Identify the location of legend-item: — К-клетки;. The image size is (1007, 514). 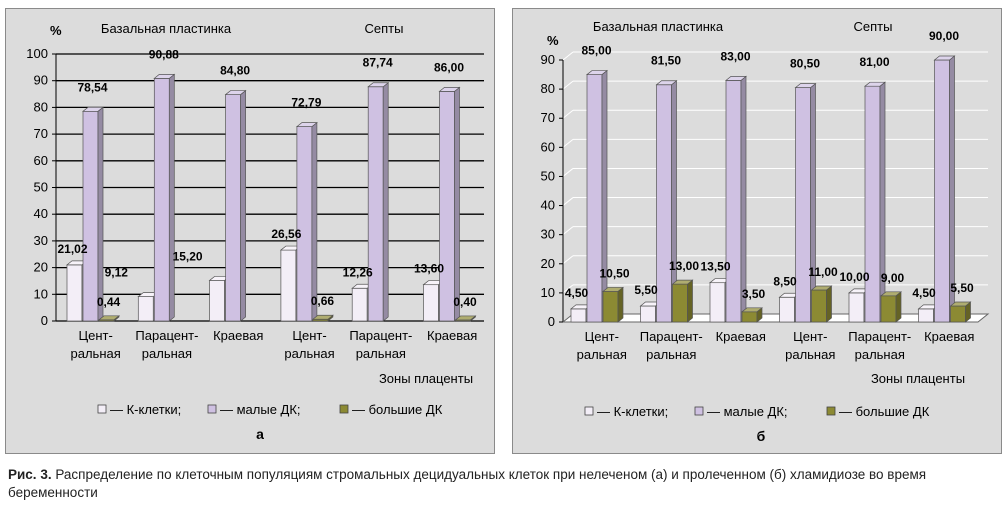
(626, 411).